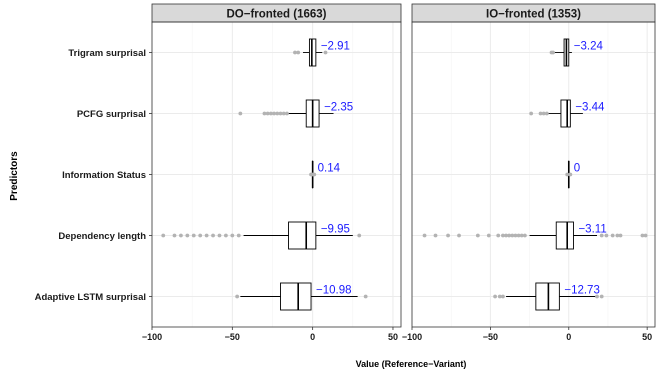 Image resolution: width=663 pixels, height=373 pixels. What do you see at coordinates (535, 235) in the screenshot?
I see `box-group: −3.11` at bounding box center [535, 235].